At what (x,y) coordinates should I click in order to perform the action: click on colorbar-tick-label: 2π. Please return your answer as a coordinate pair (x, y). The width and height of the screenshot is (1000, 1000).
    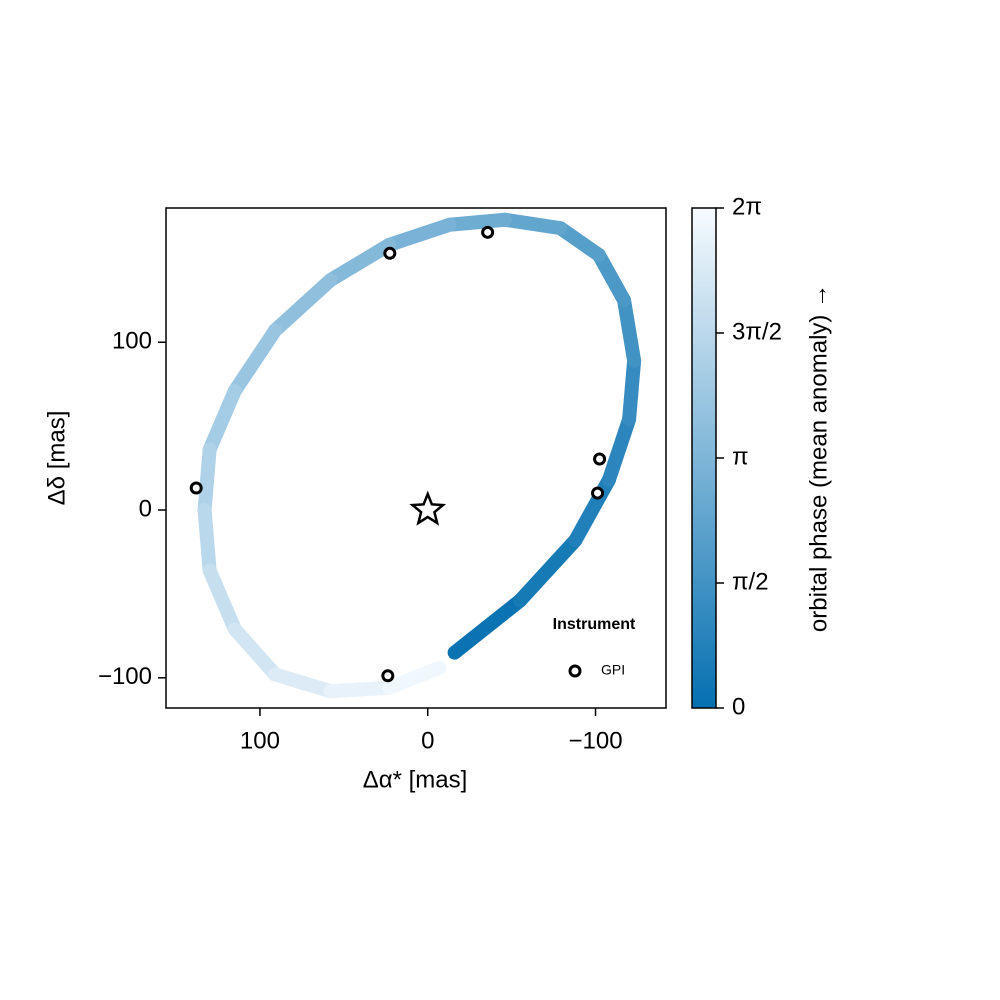
    Looking at the image, I should click on (747, 206).